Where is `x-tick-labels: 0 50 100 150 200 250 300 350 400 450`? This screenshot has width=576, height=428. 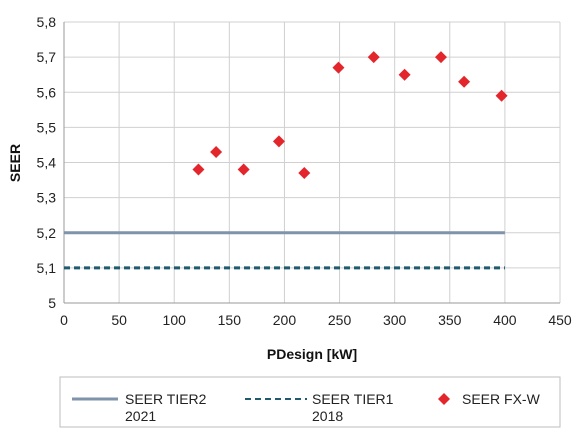 x-tick-labels: 0 50 100 150 200 250 300 350 400 450 is located at coordinates (316, 320).